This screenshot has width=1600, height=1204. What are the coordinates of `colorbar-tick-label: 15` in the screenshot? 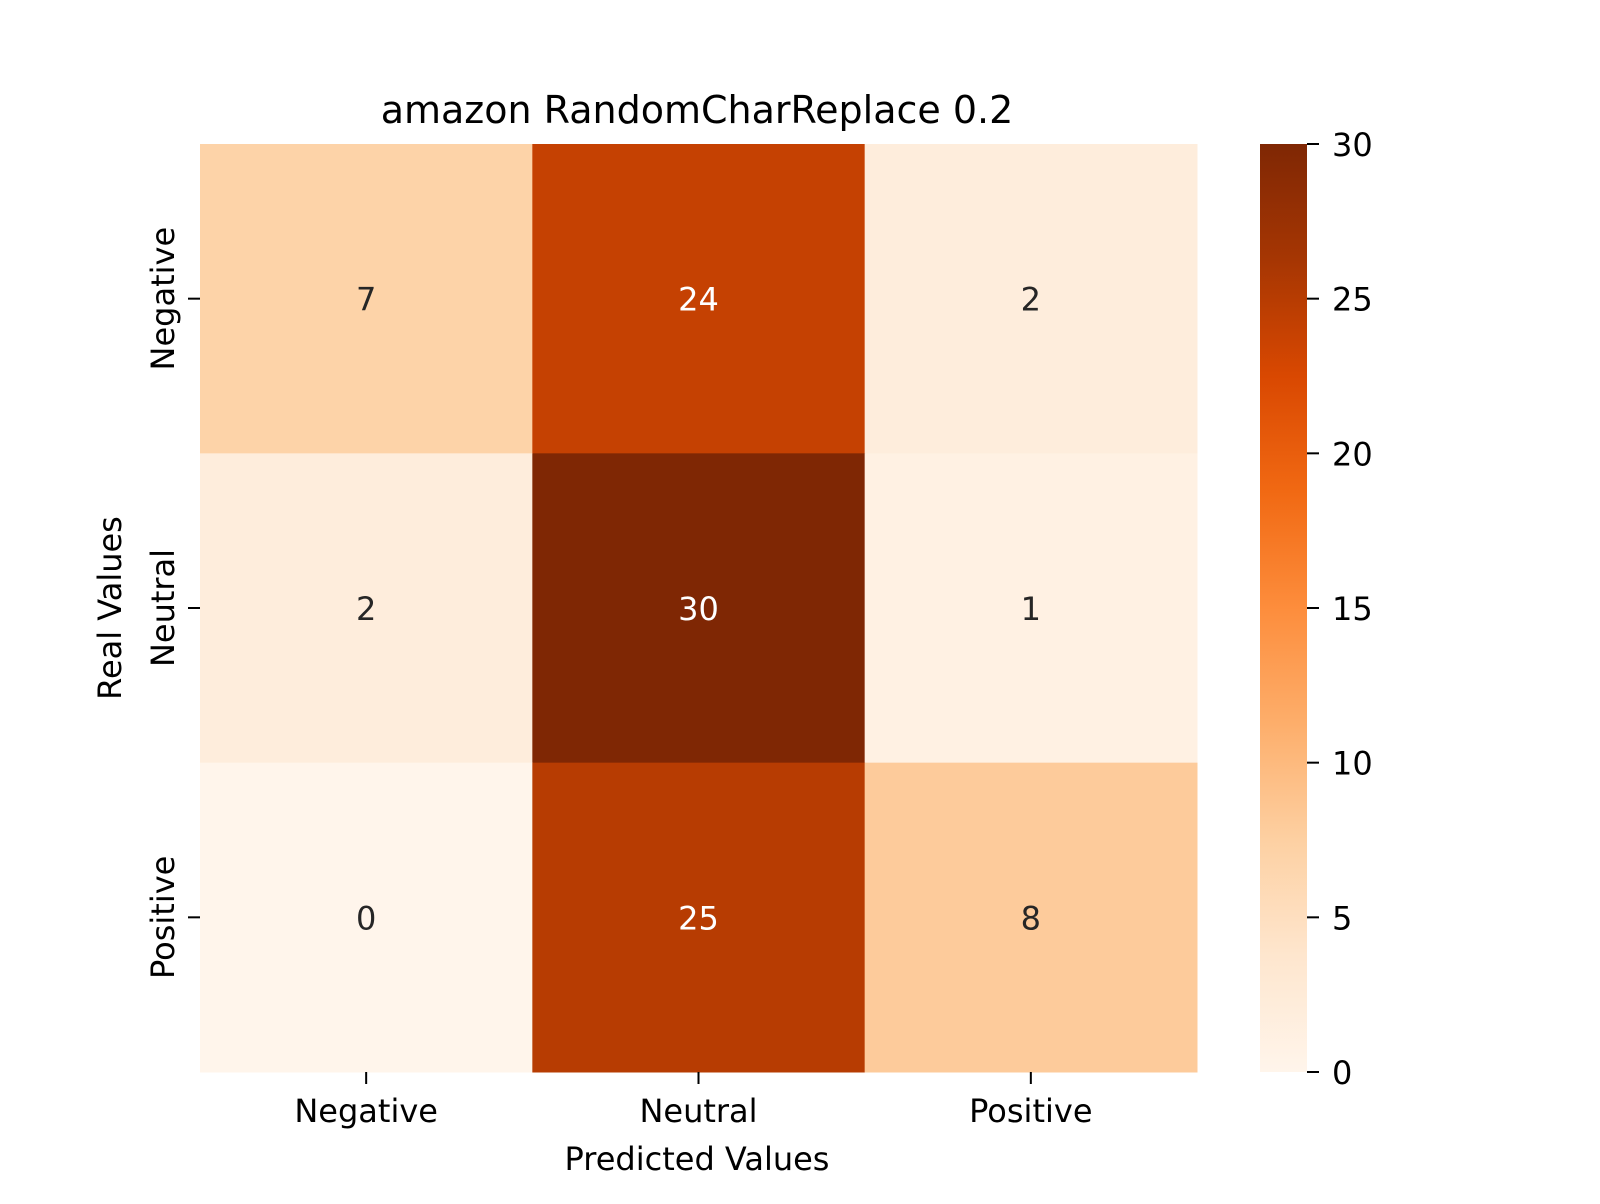 It's located at (1352, 609).